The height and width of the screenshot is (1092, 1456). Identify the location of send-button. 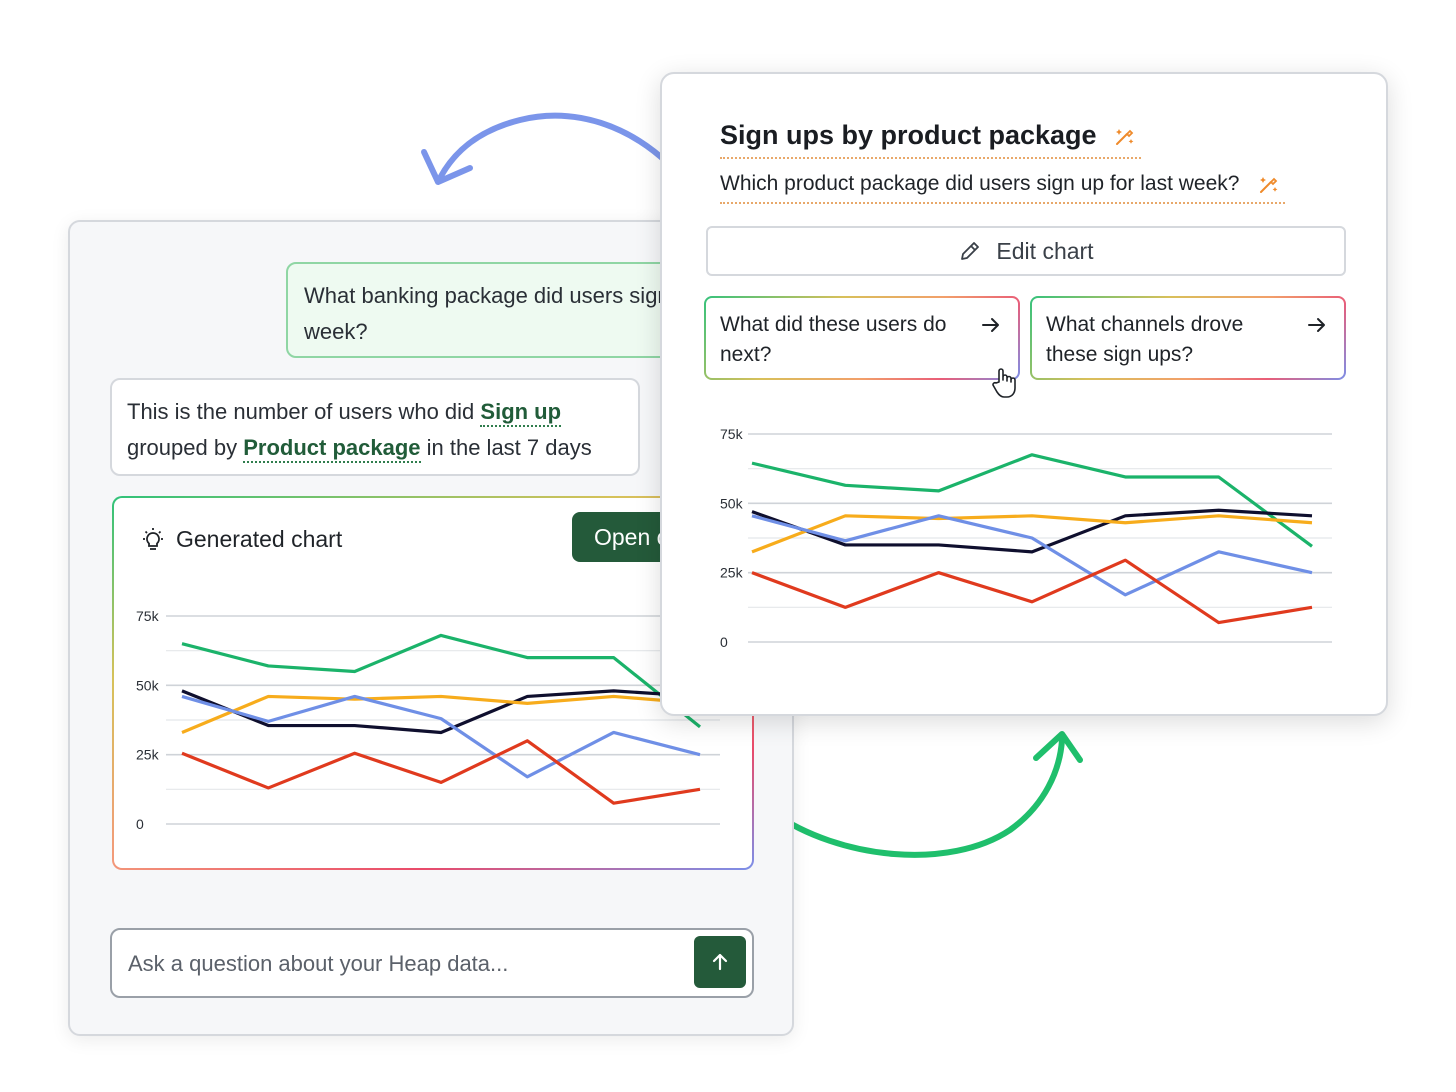
(720, 962).